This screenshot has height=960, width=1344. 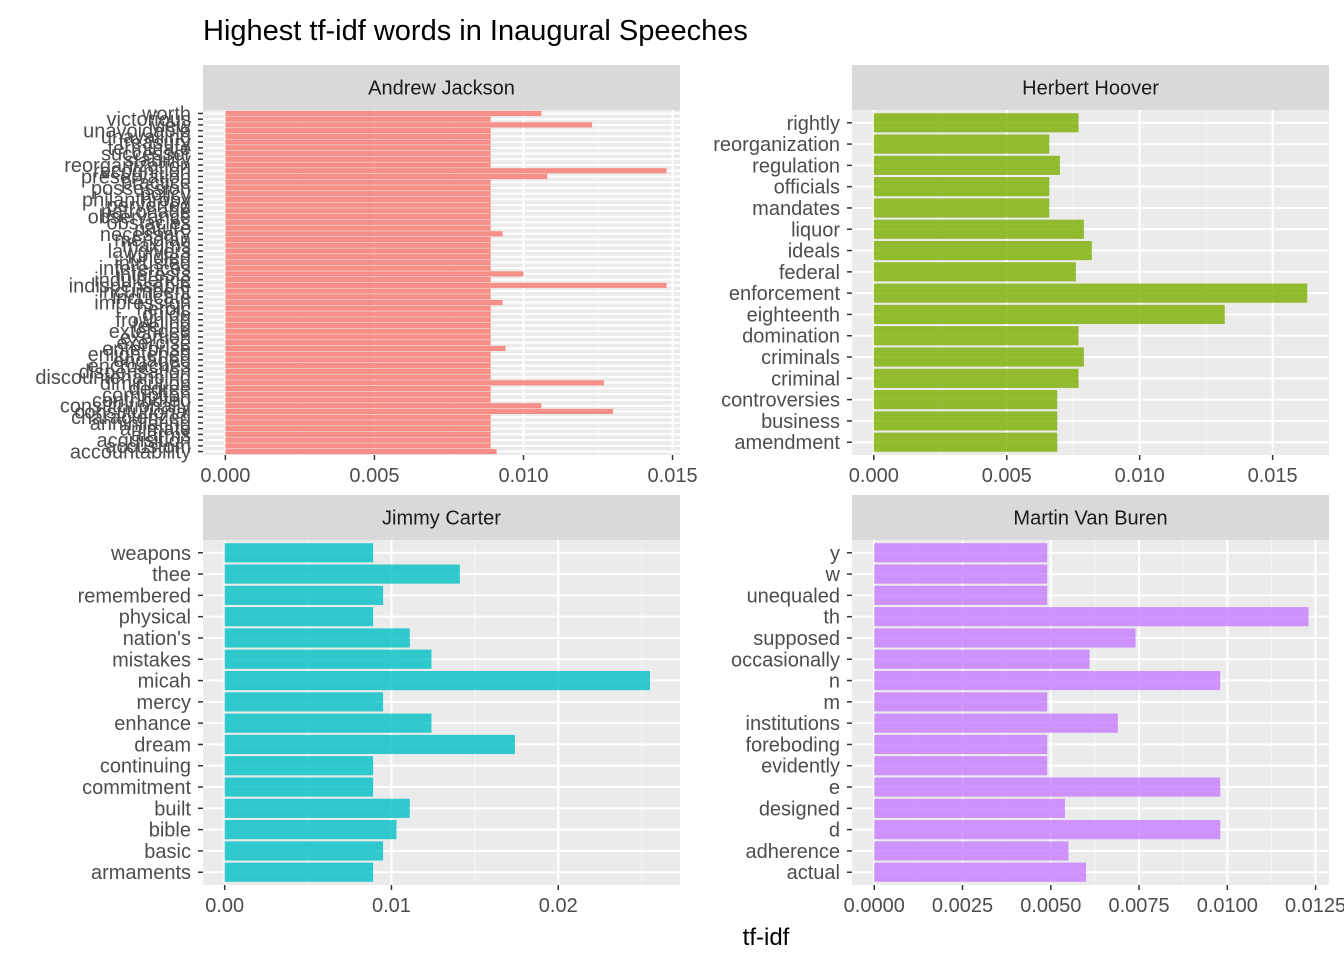 What do you see at coordinates (358, 131) in the screenshot?
I see `bar-unavoidable` at bounding box center [358, 131].